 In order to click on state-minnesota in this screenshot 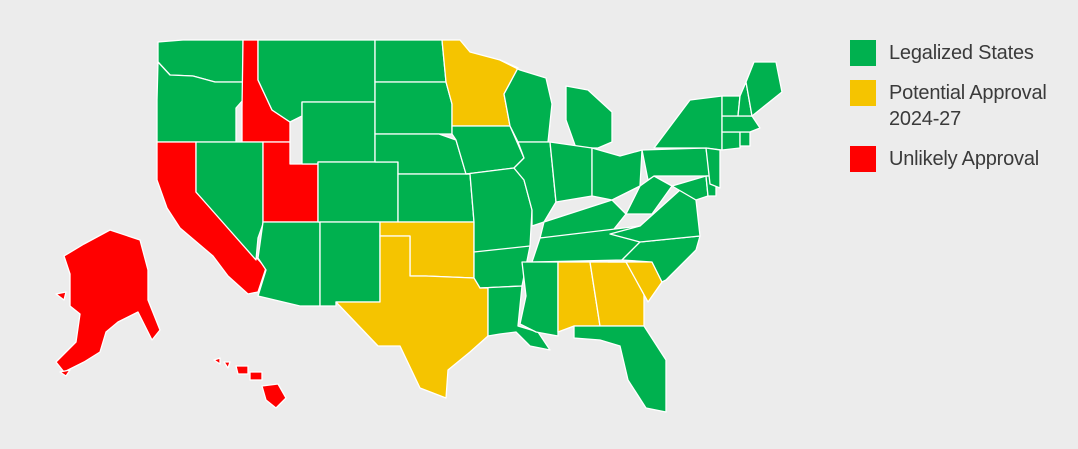, I will do `click(480, 83)`.